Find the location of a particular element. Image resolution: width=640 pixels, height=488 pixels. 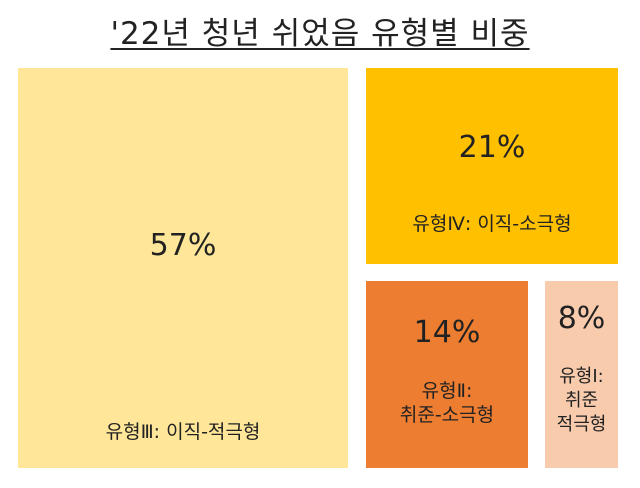

tile-type2-value: 14% is located at coordinates (447, 332).